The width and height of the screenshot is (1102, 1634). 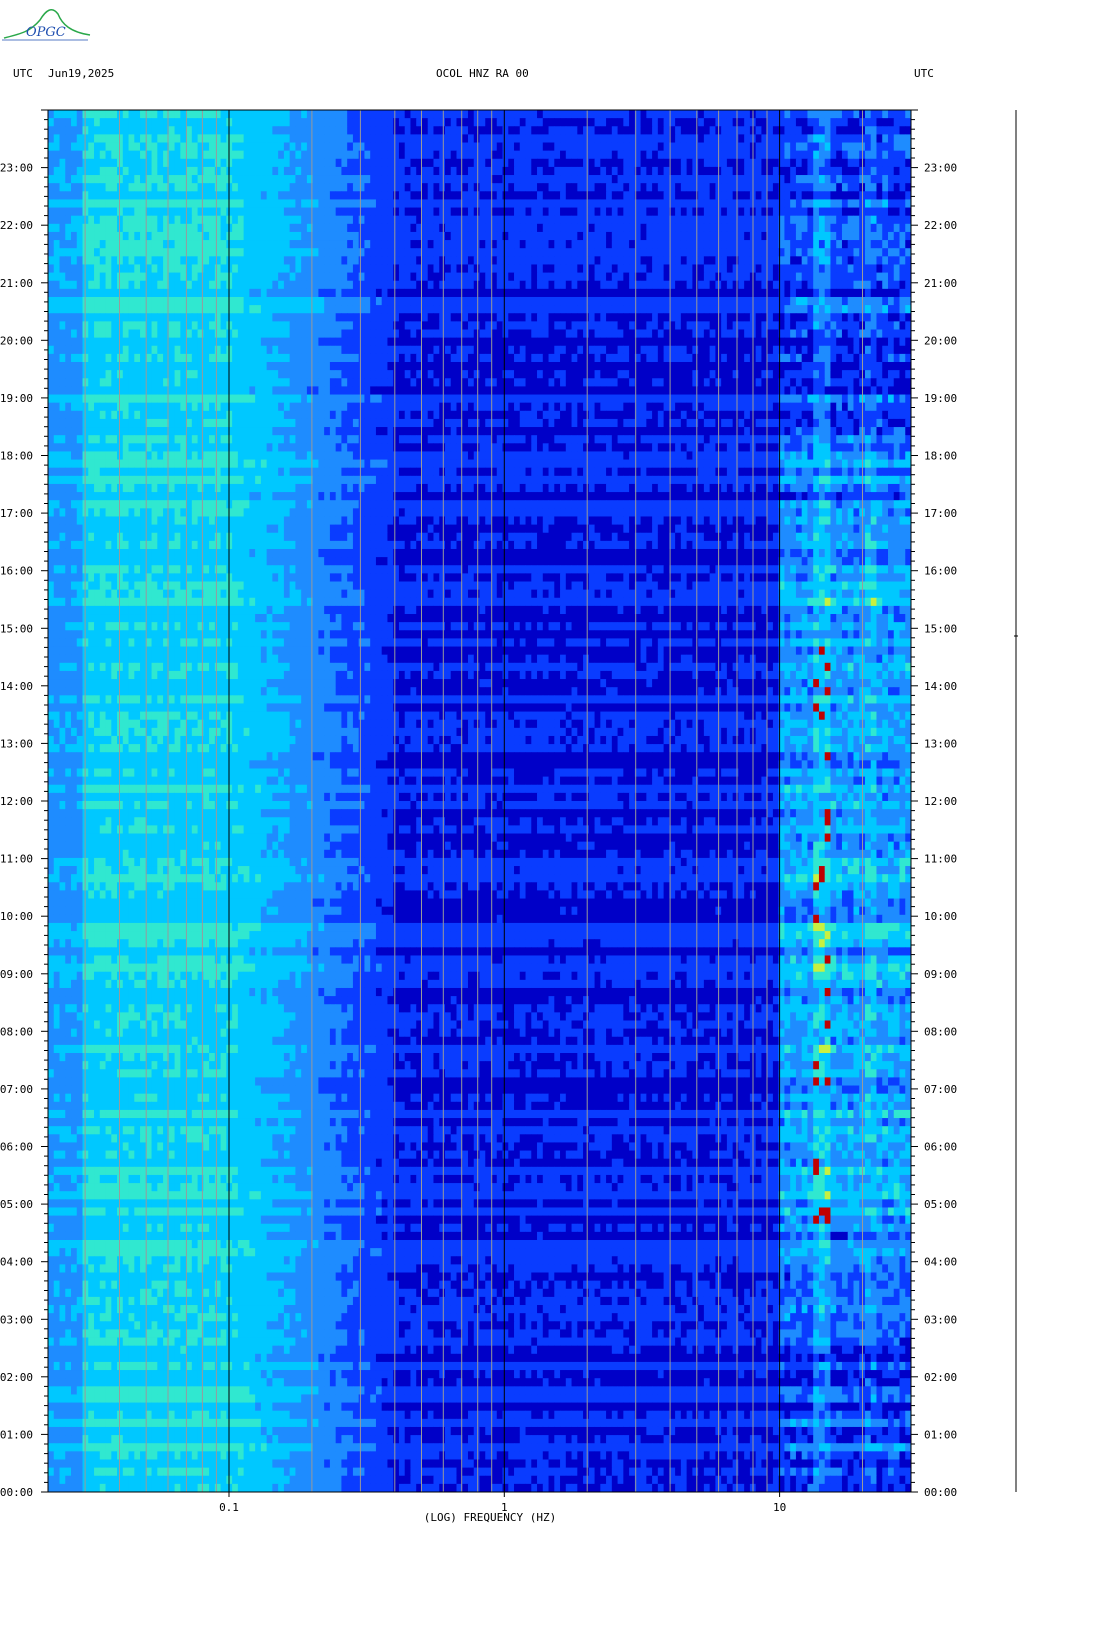 What do you see at coordinates (504, 1507) in the screenshot?
I see `freq-tick-label: 1` at bounding box center [504, 1507].